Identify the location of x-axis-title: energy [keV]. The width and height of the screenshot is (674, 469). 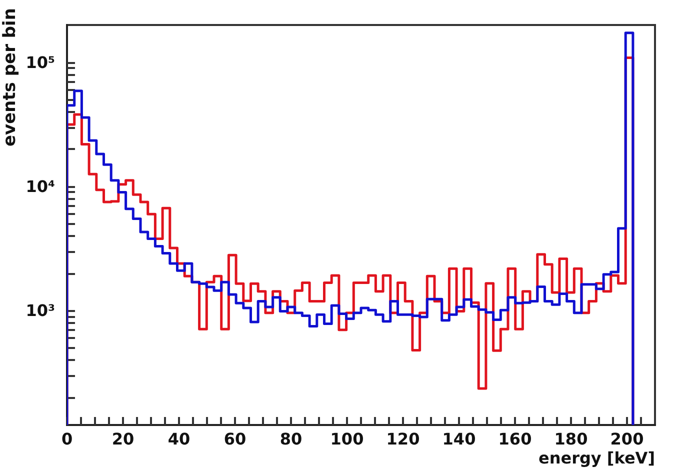
(597, 458).